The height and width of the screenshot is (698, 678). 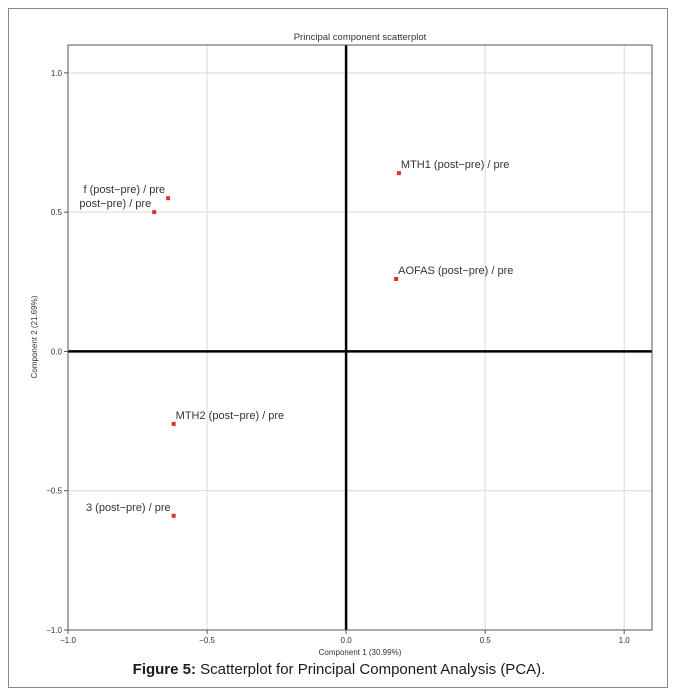 What do you see at coordinates (347, 640) in the screenshot?
I see `x-tick-label: 0.0` at bounding box center [347, 640].